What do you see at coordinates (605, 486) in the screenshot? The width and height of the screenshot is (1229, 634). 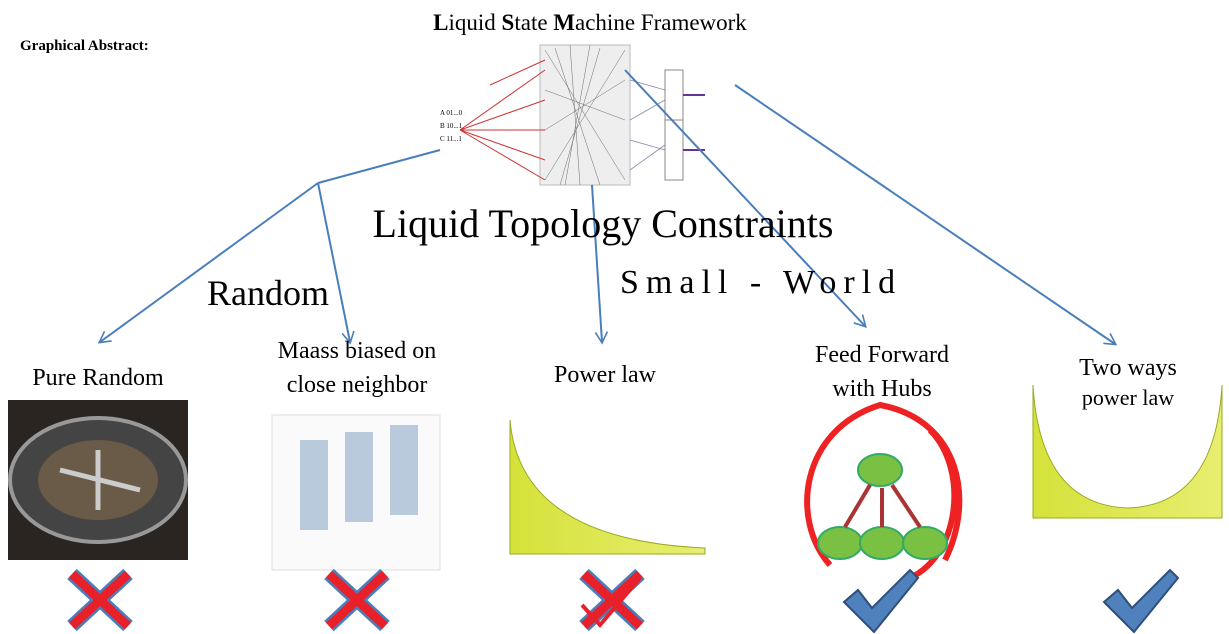 I see `power-law-image` at bounding box center [605, 486].